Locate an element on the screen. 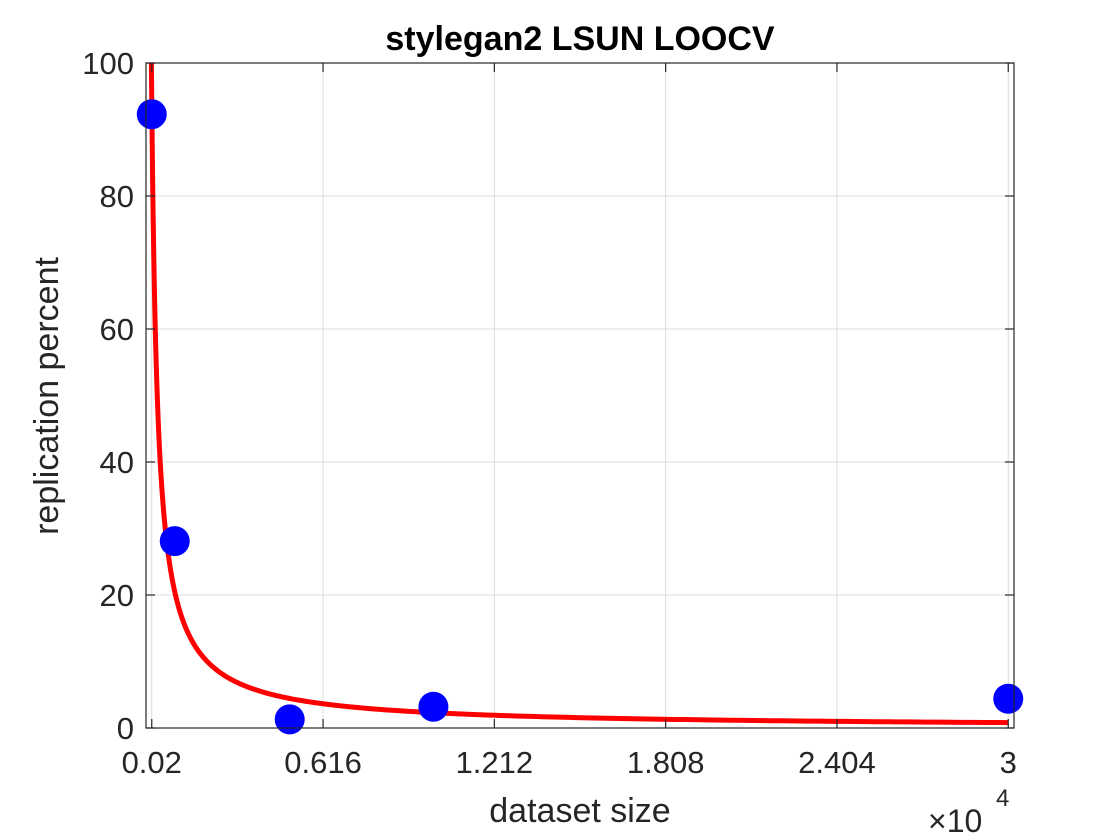 This screenshot has width=1120, height=840. x-tick-label: 1.212 is located at coordinates (495, 762).